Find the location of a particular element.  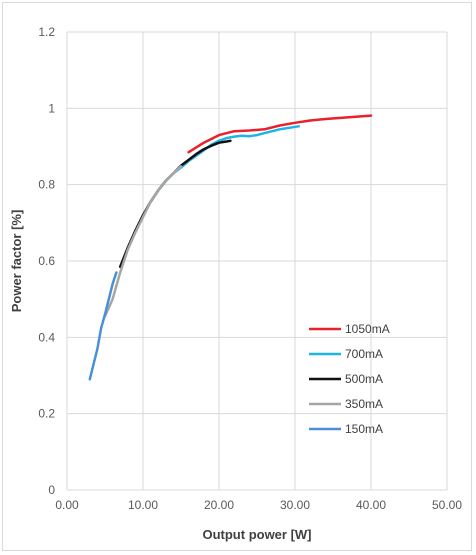

legend-label: 500mA is located at coordinates (364, 379).